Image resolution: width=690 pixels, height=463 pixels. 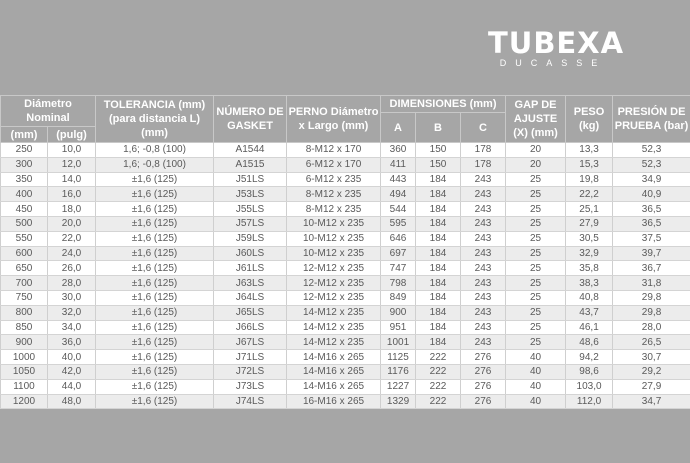 What do you see at coordinates (24, 254) in the screenshot?
I see `cell-mm: 600` at bounding box center [24, 254].